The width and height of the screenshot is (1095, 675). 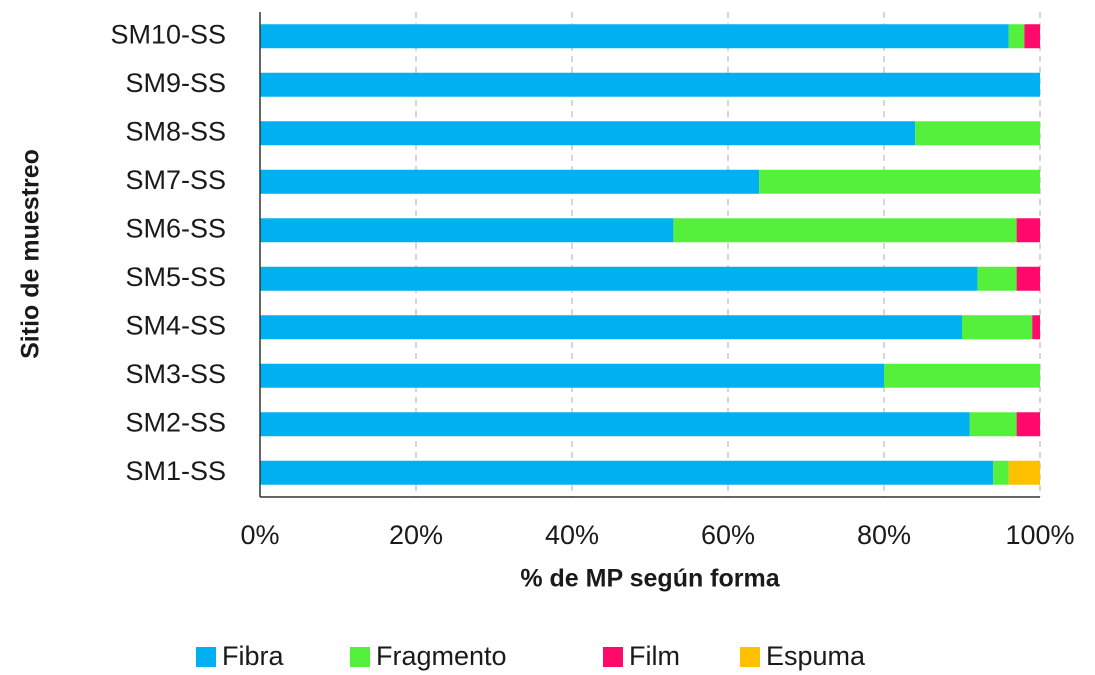 I want to click on y-tick-label: SM8-SS, so click(x=175, y=131).